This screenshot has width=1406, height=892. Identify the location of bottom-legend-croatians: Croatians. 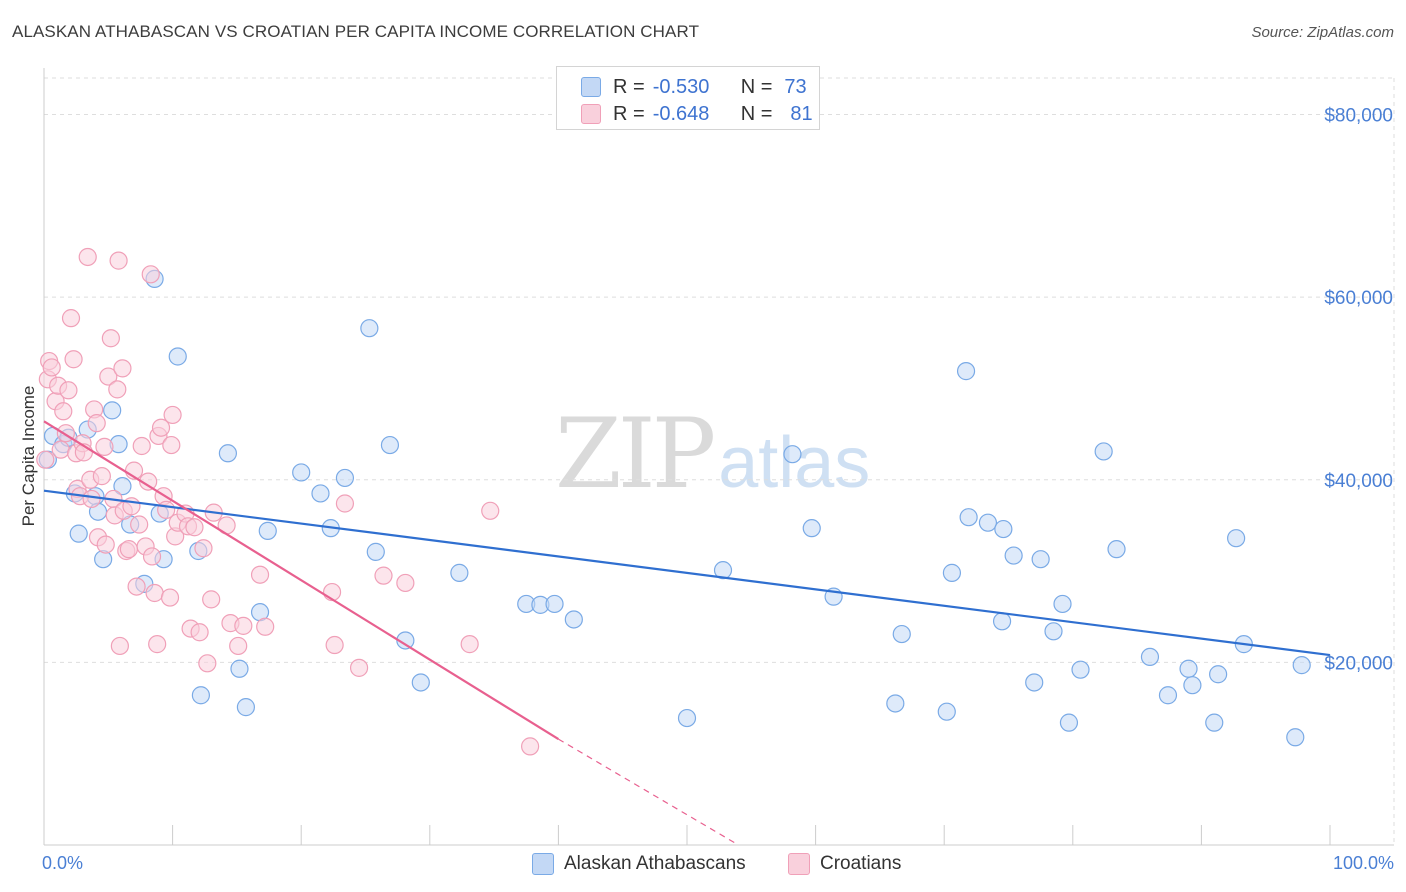
(844, 864).